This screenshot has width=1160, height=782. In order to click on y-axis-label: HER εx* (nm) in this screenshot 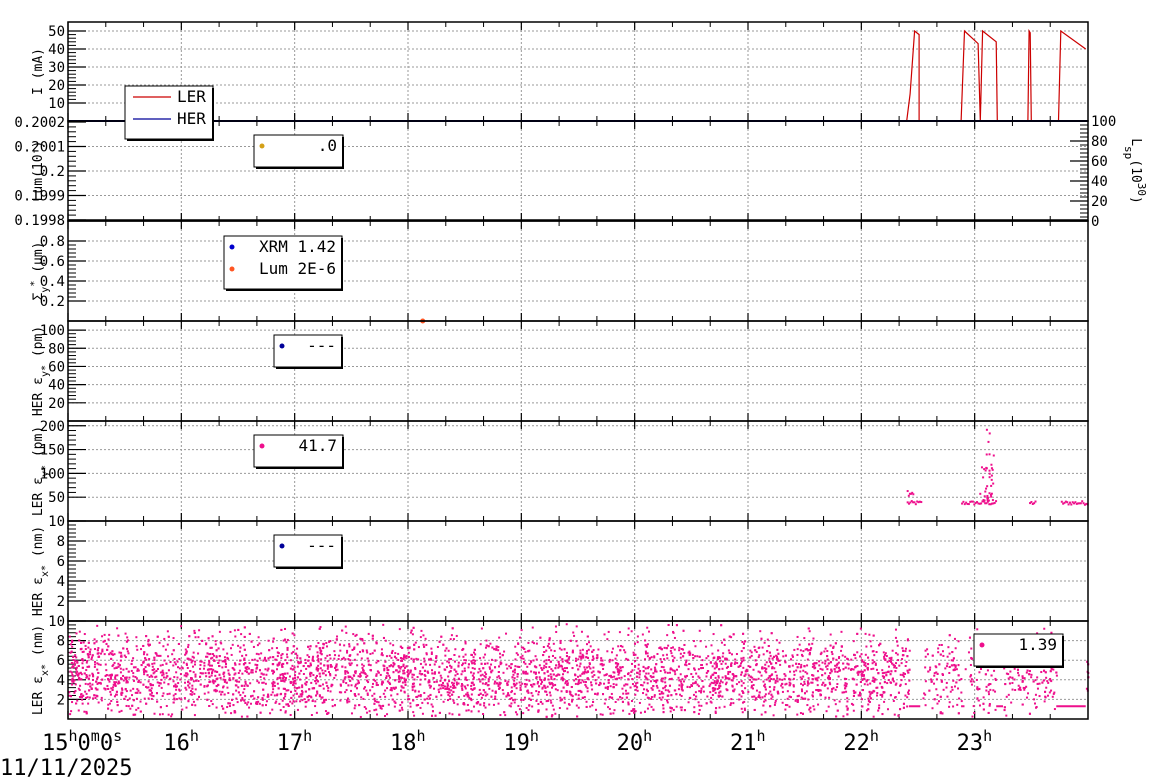, I will do `click(41, 571)`.